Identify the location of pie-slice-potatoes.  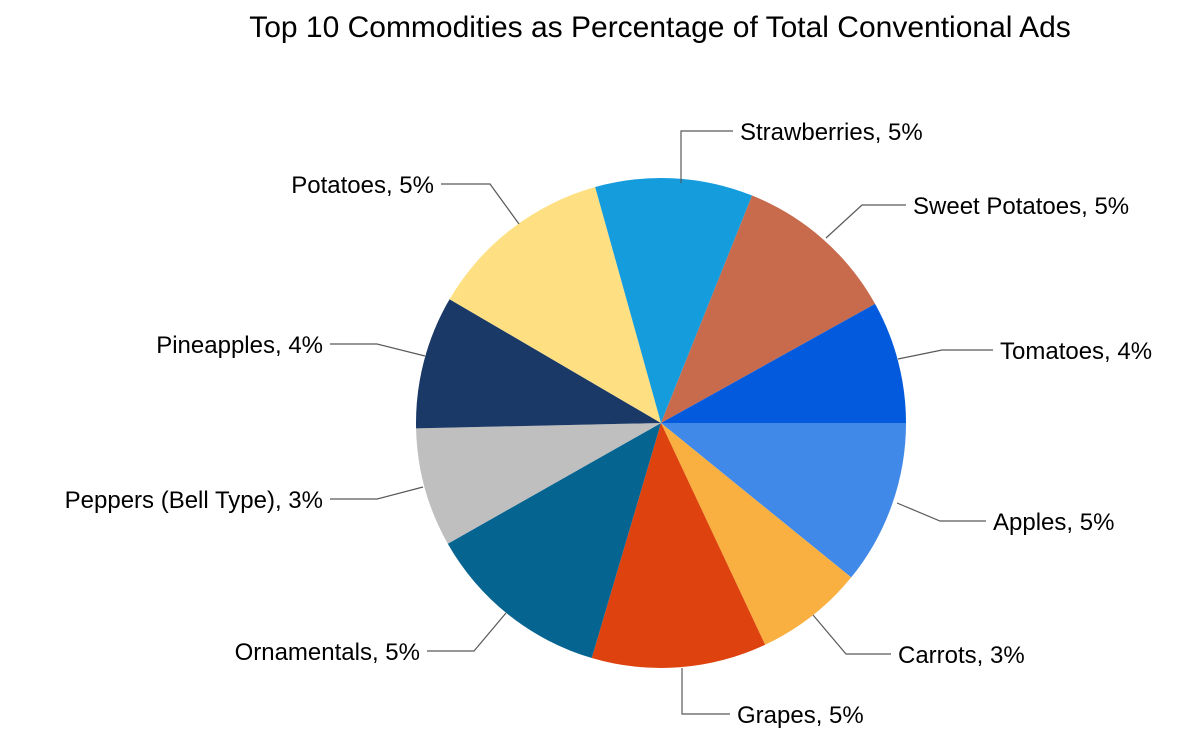
(555, 305).